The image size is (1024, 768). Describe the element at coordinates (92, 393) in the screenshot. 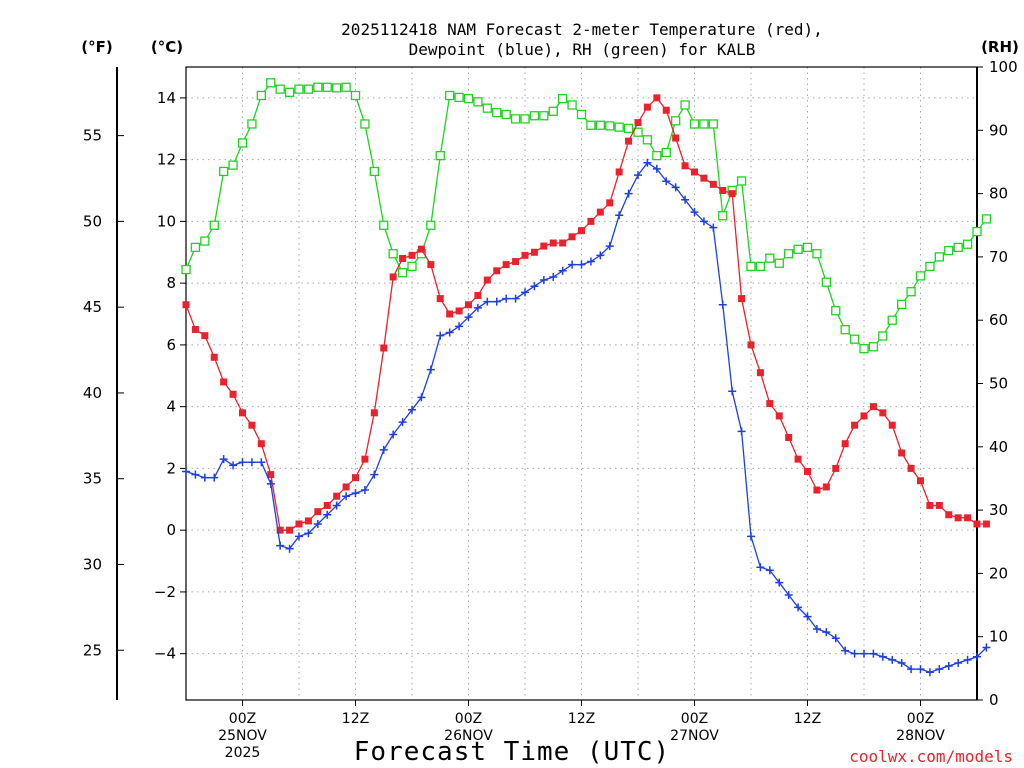

I see `fahrenheit-tick-label: 40` at that location.